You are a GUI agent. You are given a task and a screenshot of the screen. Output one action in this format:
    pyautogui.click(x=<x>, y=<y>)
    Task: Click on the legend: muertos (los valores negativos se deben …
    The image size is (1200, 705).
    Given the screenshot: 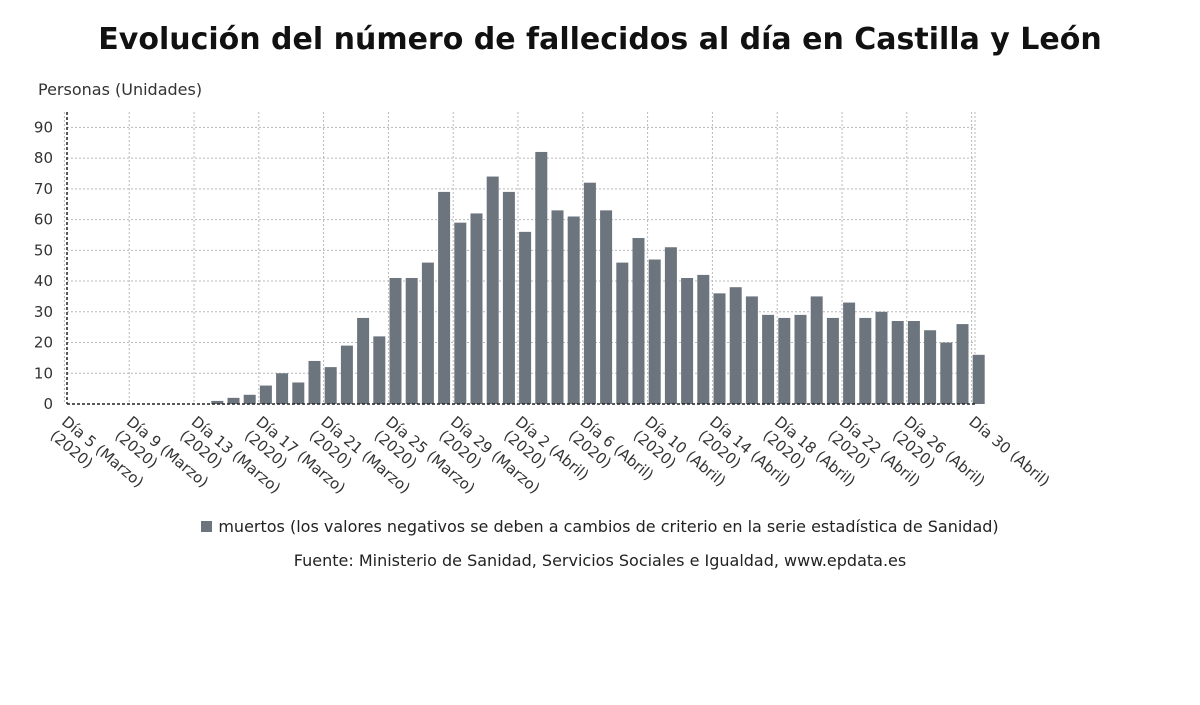 What is the action you would take?
    pyautogui.click(x=600, y=526)
    